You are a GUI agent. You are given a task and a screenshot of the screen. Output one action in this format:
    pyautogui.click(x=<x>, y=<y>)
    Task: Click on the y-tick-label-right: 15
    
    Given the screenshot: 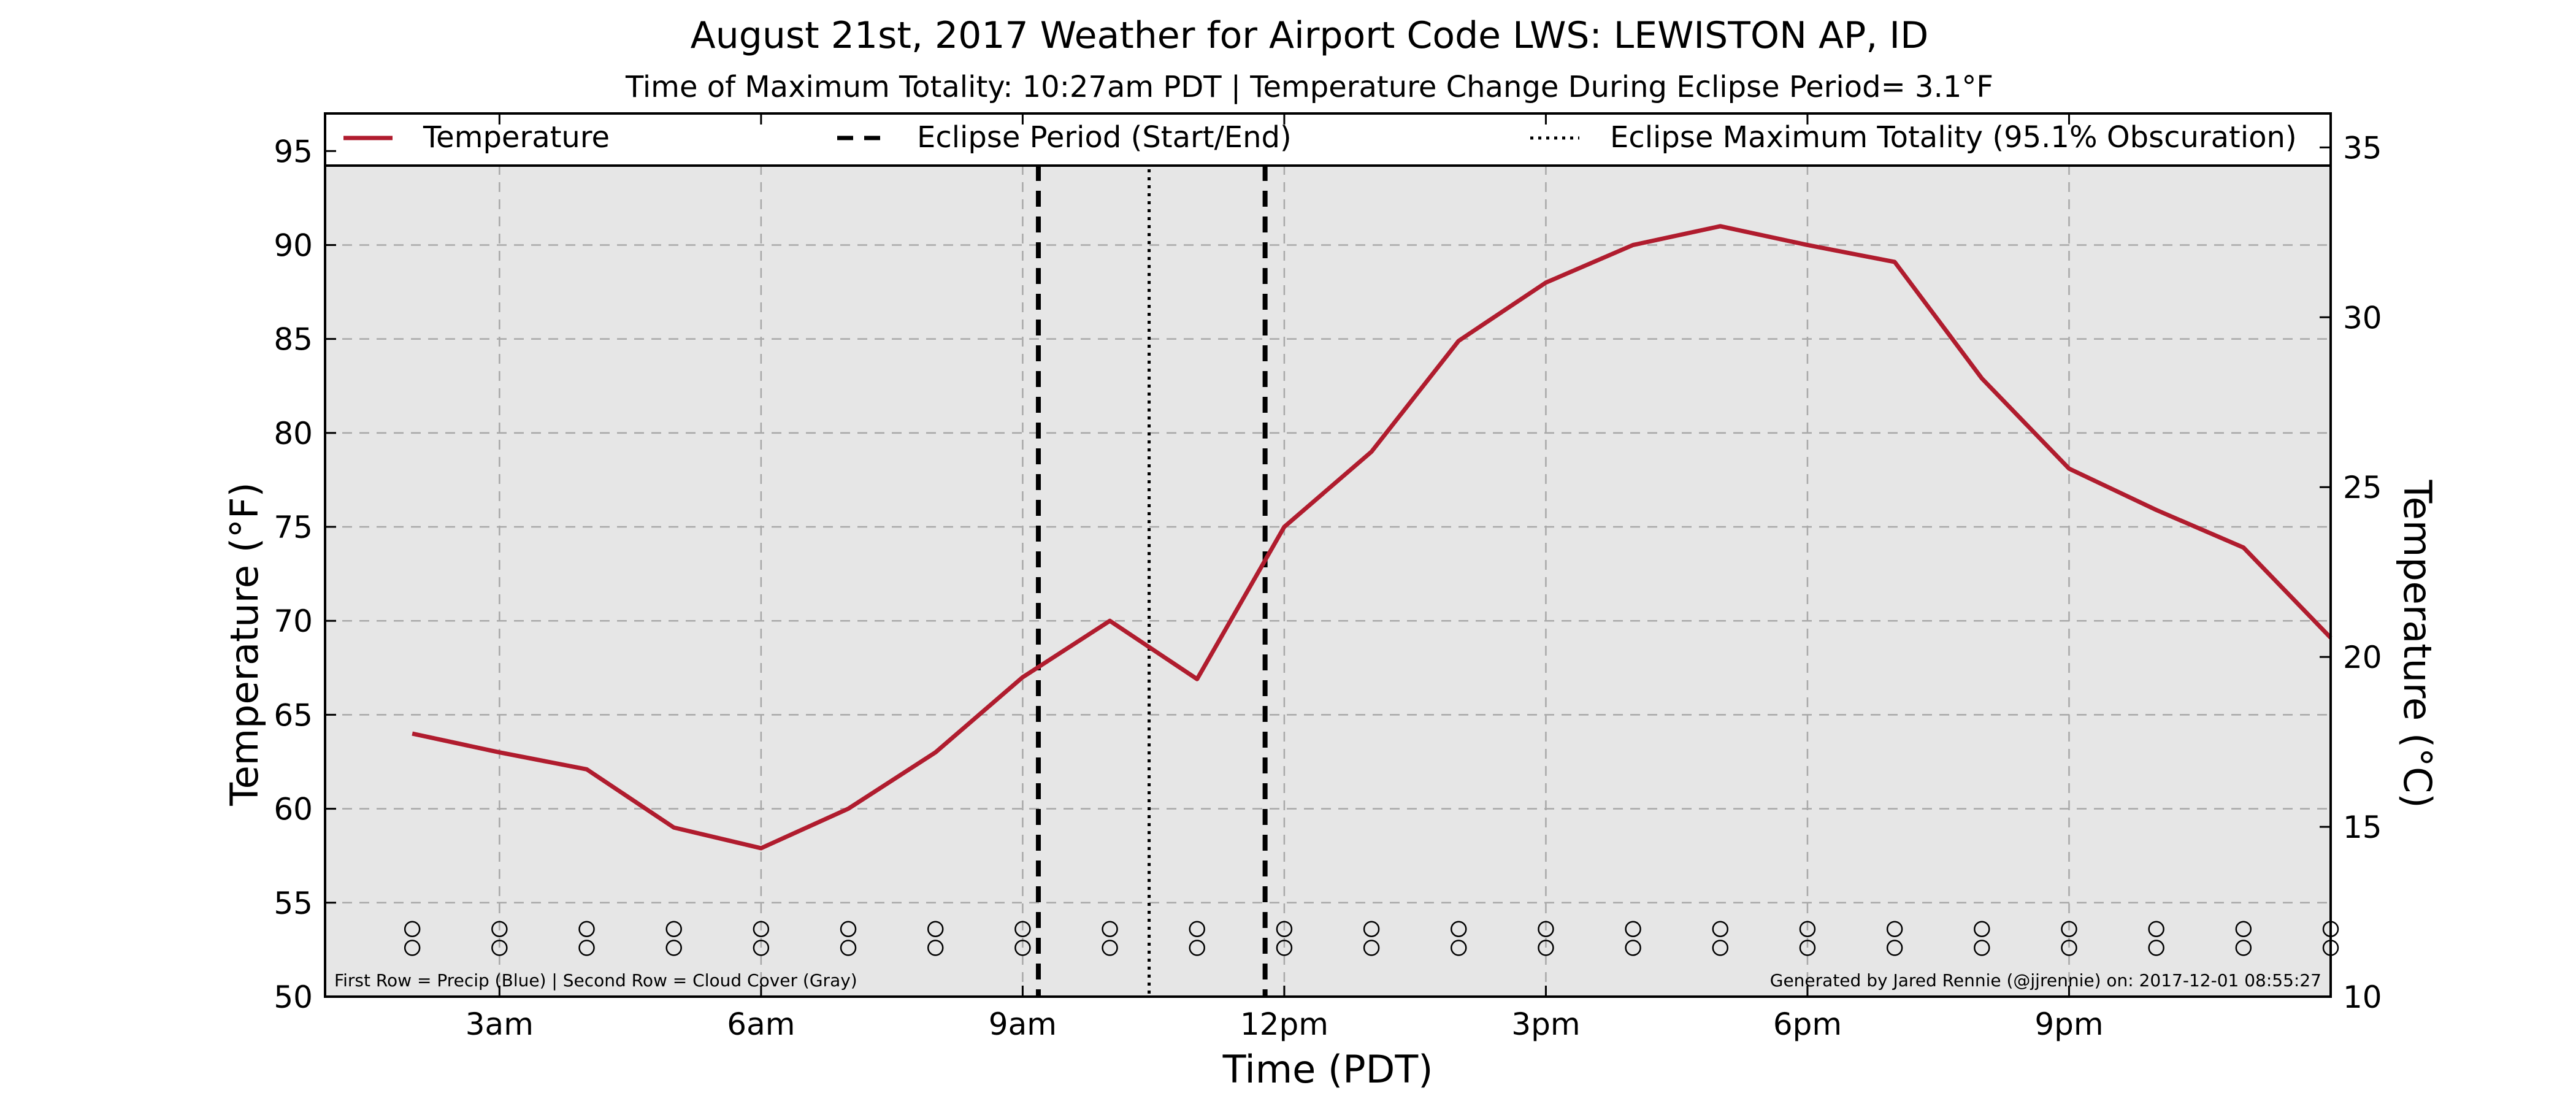 What is the action you would take?
    pyautogui.click(x=2362, y=827)
    